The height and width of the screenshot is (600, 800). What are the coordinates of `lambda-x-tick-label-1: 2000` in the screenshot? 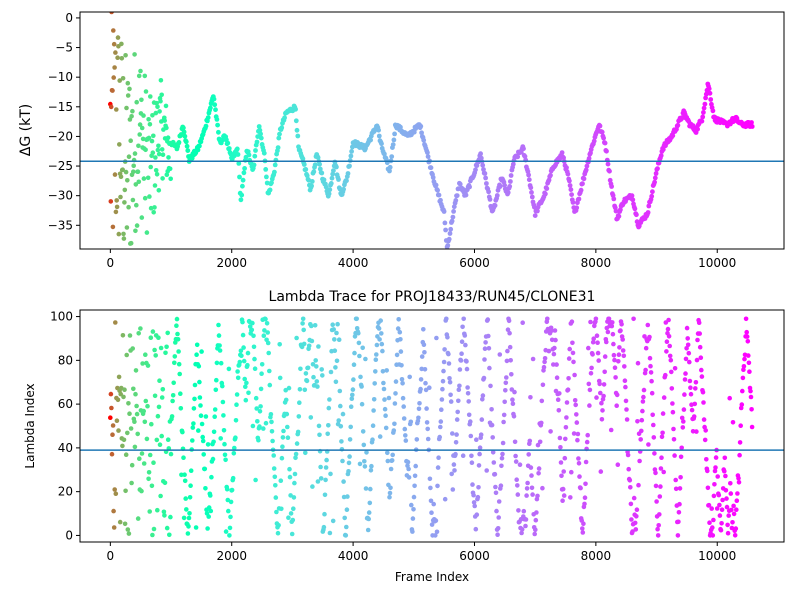 It's located at (231, 556).